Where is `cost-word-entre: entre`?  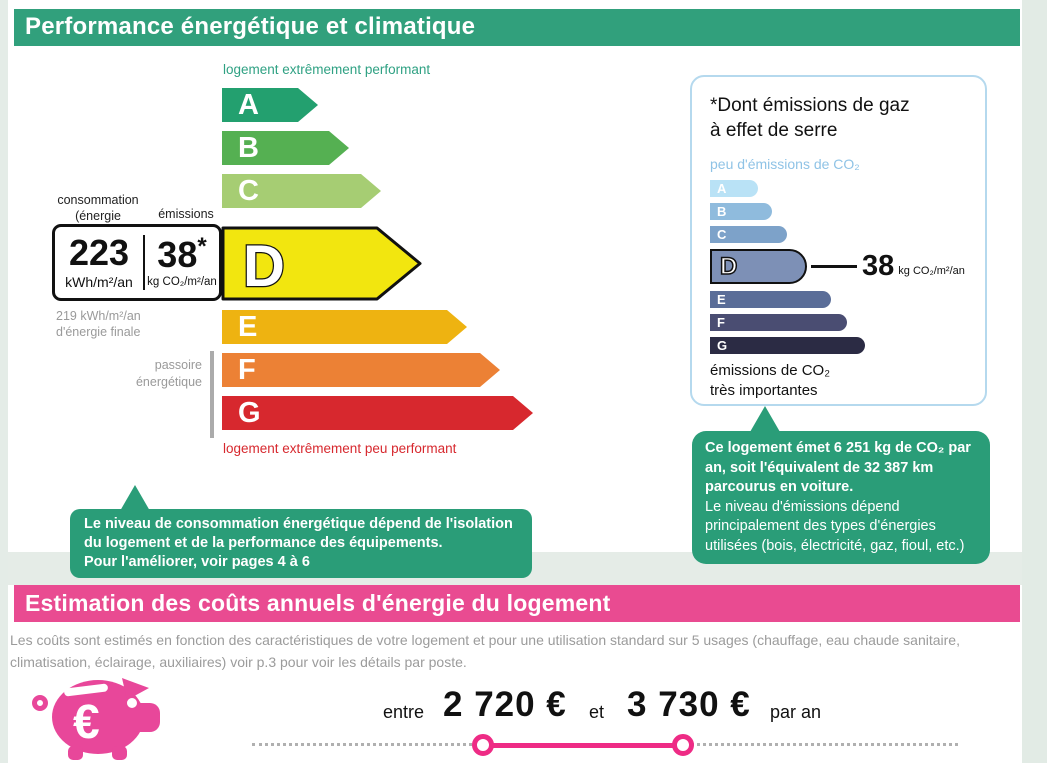 cost-word-entre: entre is located at coordinates (404, 712).